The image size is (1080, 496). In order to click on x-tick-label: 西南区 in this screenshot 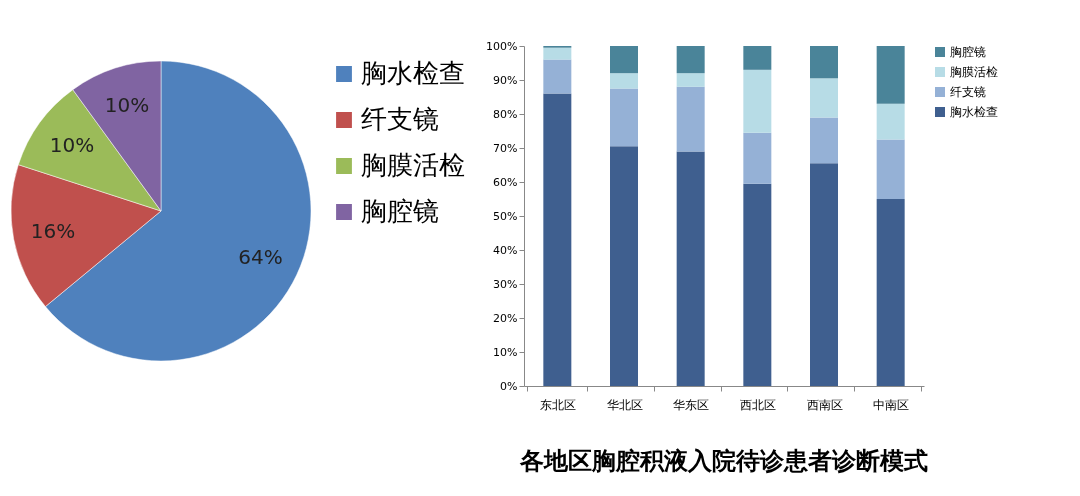, I will do `click(824, 404)`.